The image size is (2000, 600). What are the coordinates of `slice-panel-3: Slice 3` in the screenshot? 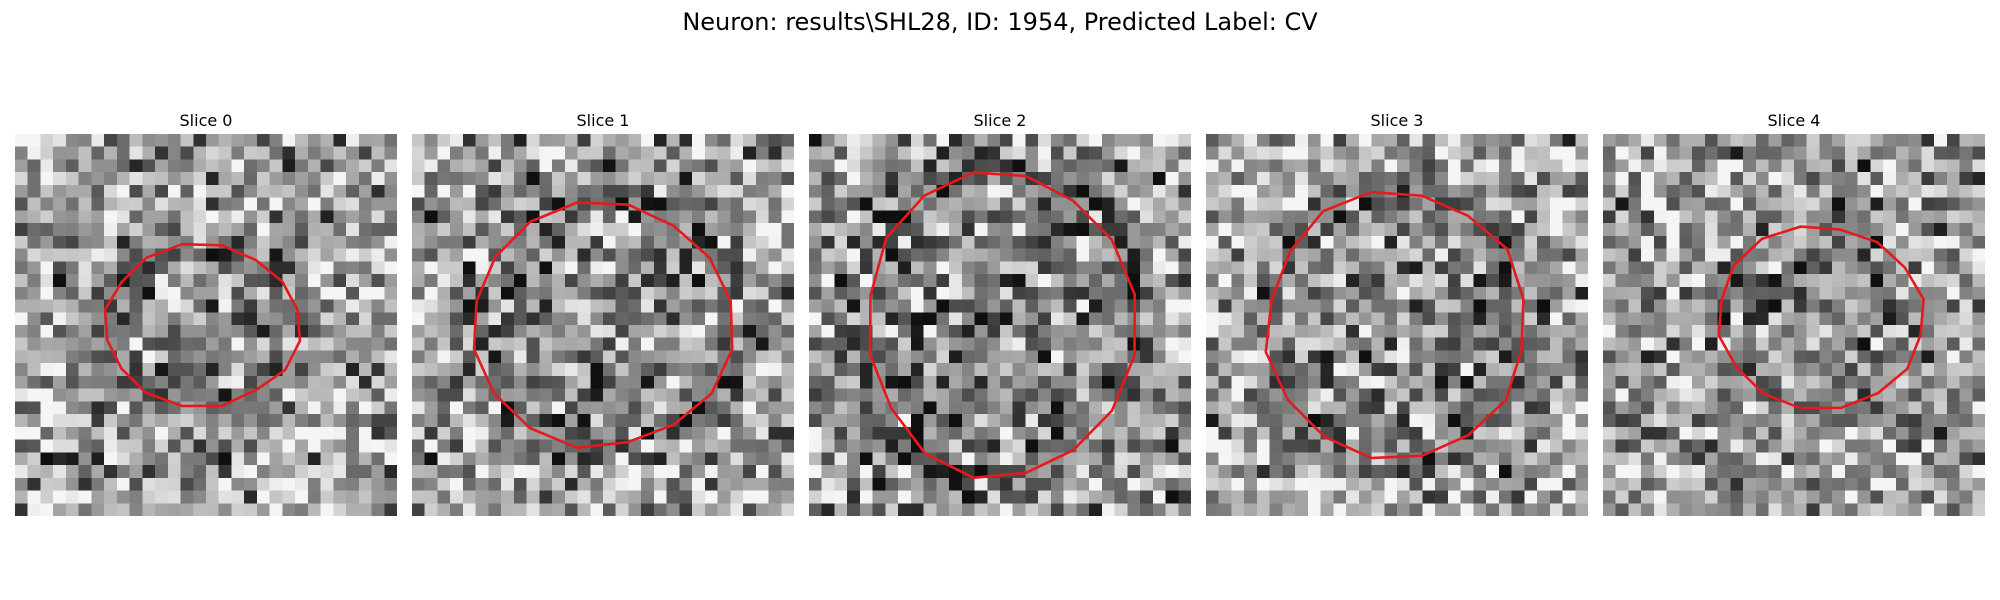 It's located at (1397, 312).